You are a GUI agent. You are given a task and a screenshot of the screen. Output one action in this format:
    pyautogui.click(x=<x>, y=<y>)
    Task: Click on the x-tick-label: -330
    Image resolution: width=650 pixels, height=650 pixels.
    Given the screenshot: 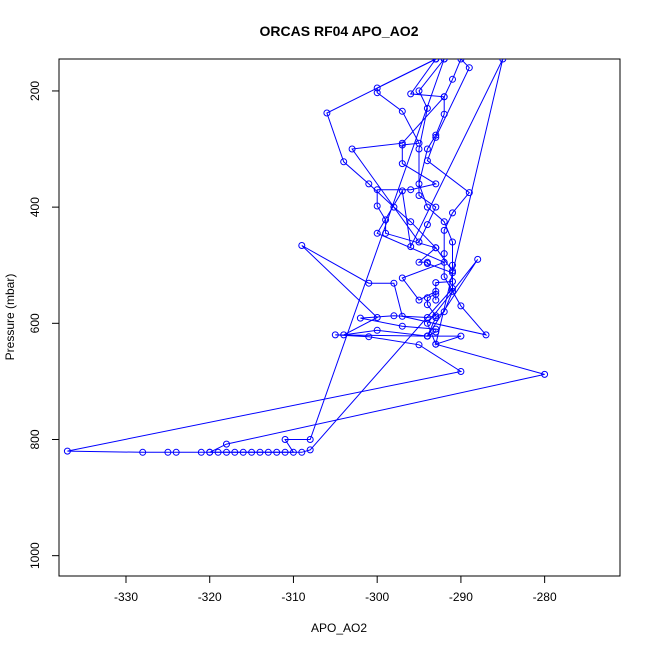 What is the action you would take?
    pyautogui.click(x=126, y=597)
    